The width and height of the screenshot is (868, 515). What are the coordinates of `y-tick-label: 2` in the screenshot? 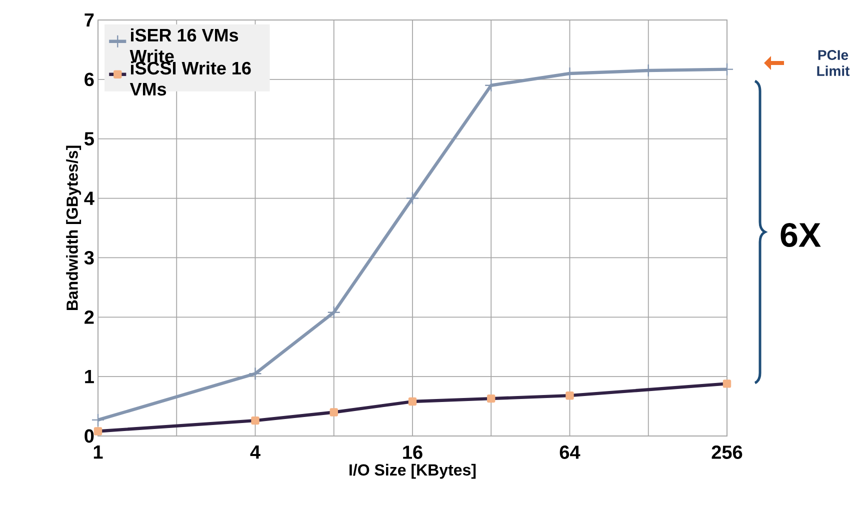 It's located at (89, 317).